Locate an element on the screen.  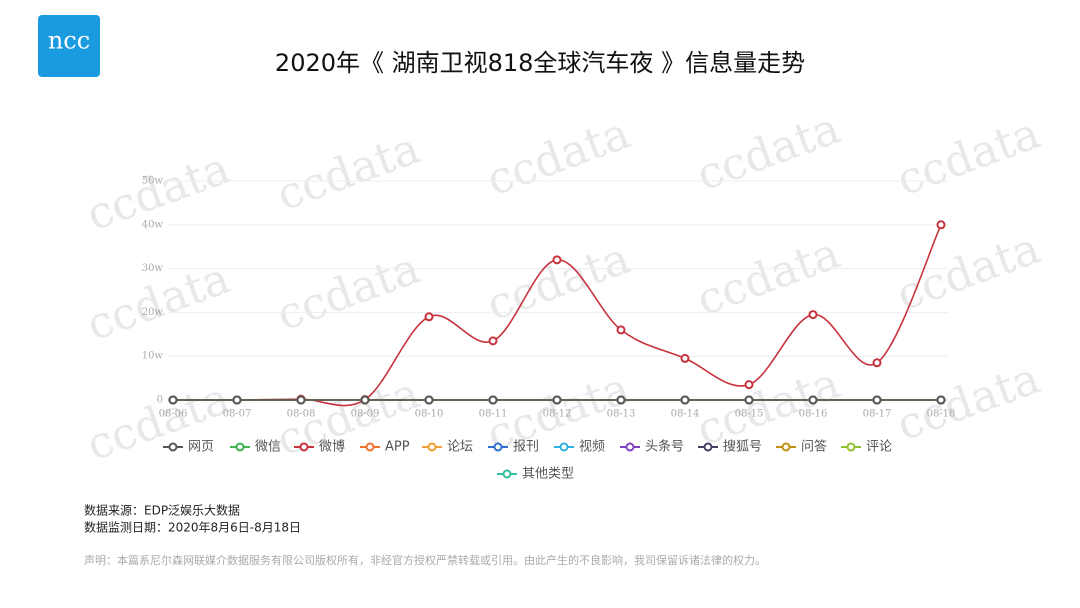
date-range: 数据监测日期：2020年8月6日-8月18日 is located at coordinates (192, 527).